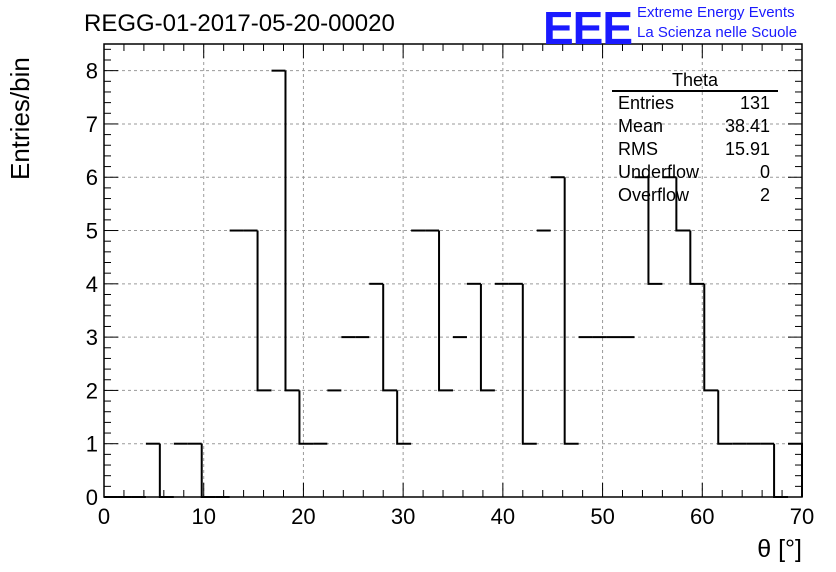  Describe the element at coordinates (764, 172) in the screenshot. I see `stats-value: 0` at that location.